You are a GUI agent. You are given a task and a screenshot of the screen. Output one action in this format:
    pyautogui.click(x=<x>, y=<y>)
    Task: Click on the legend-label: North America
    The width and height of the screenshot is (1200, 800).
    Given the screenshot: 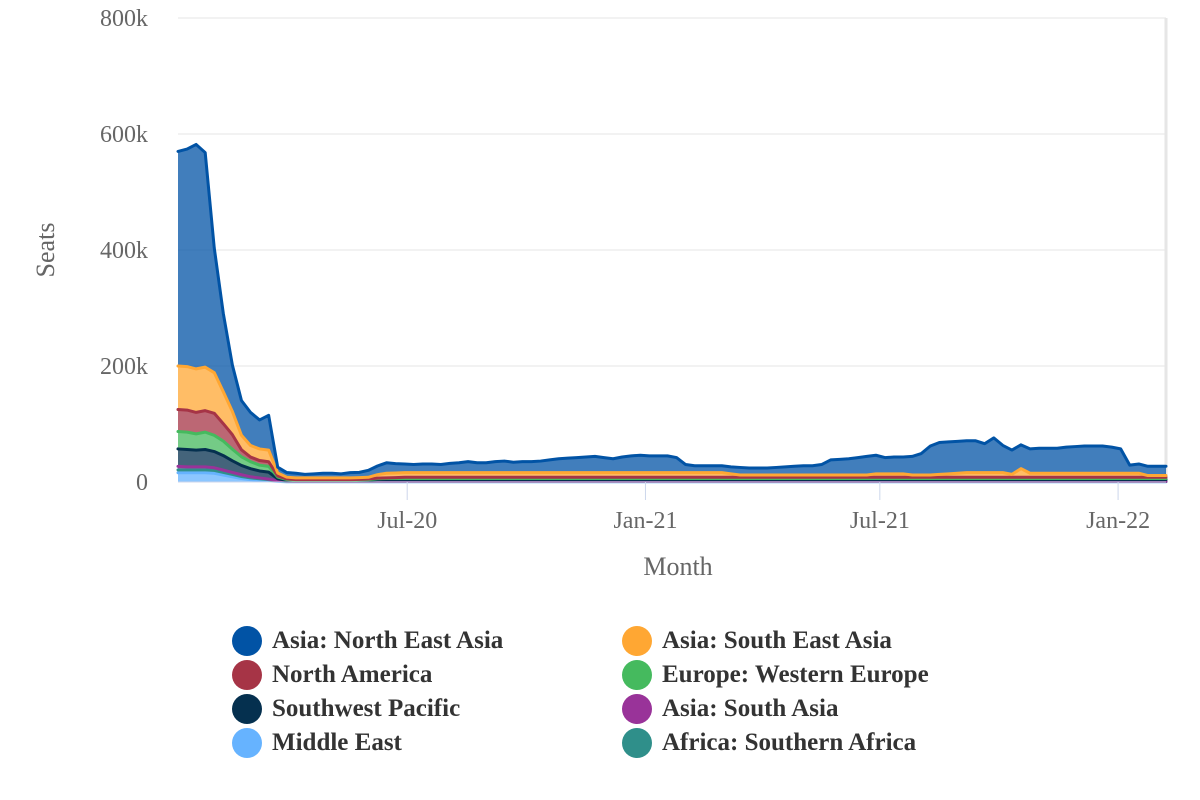 What is the action you would take?
    pyautogui.click(x=352, y=674)
    